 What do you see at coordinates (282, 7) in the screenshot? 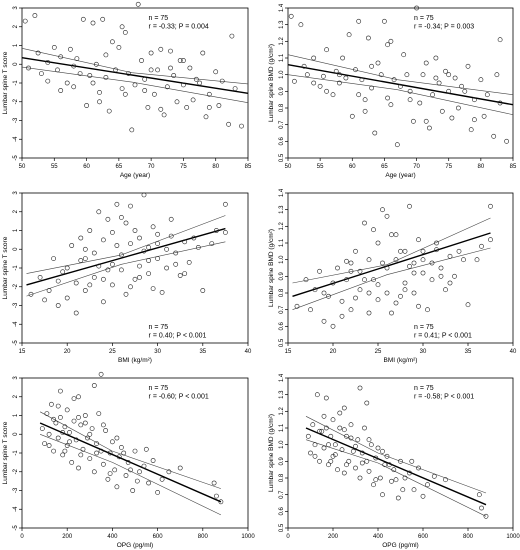
I see `y-tick-label: 1.4` at bounding box center [282, 7].